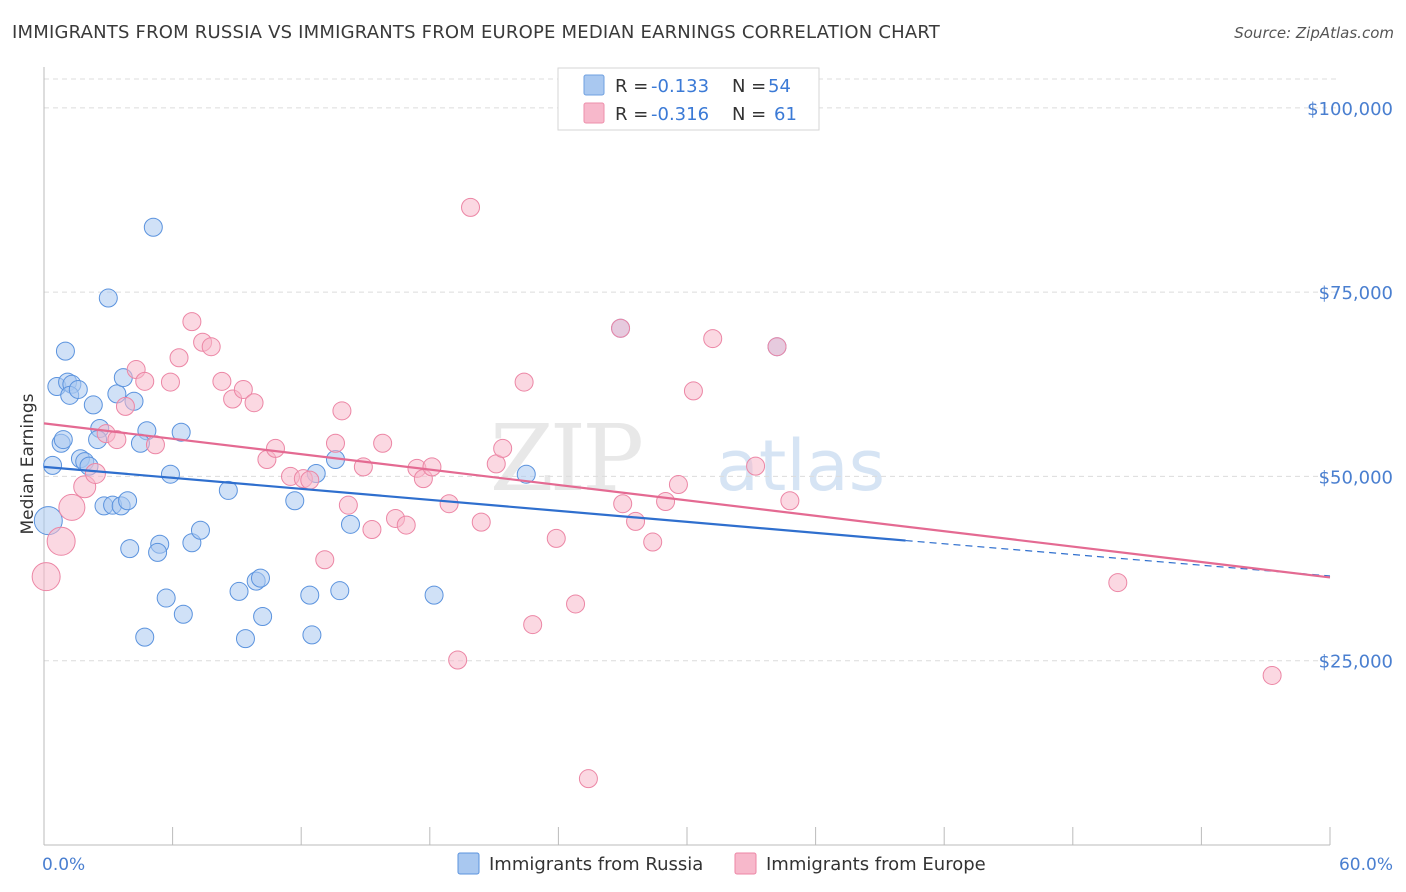 This screenshot has width=1406, height=892. I want to click on watermark: ZIP atlas, so click(687, 458).